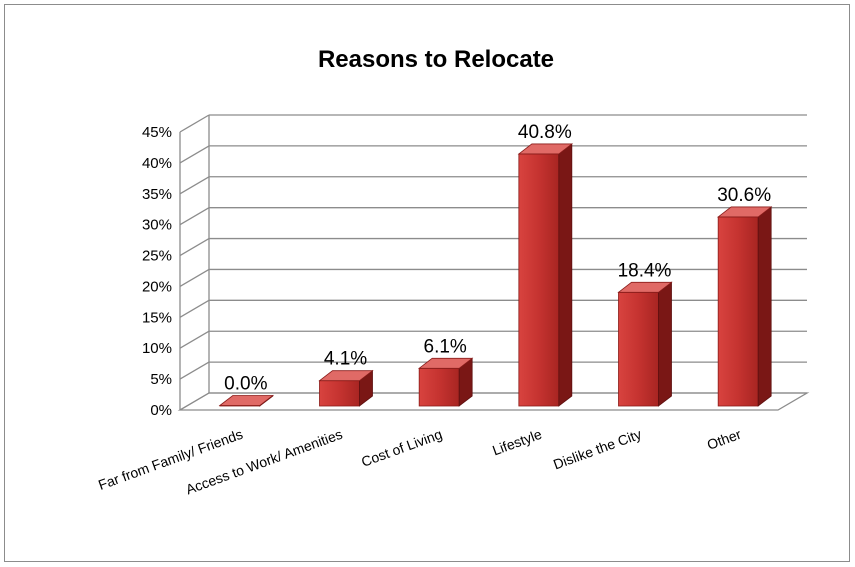 The image size is (855, 567). Describe the element at coordinates (744, 195) in the screenshot. I see `data-label: 30.6%` at that location.